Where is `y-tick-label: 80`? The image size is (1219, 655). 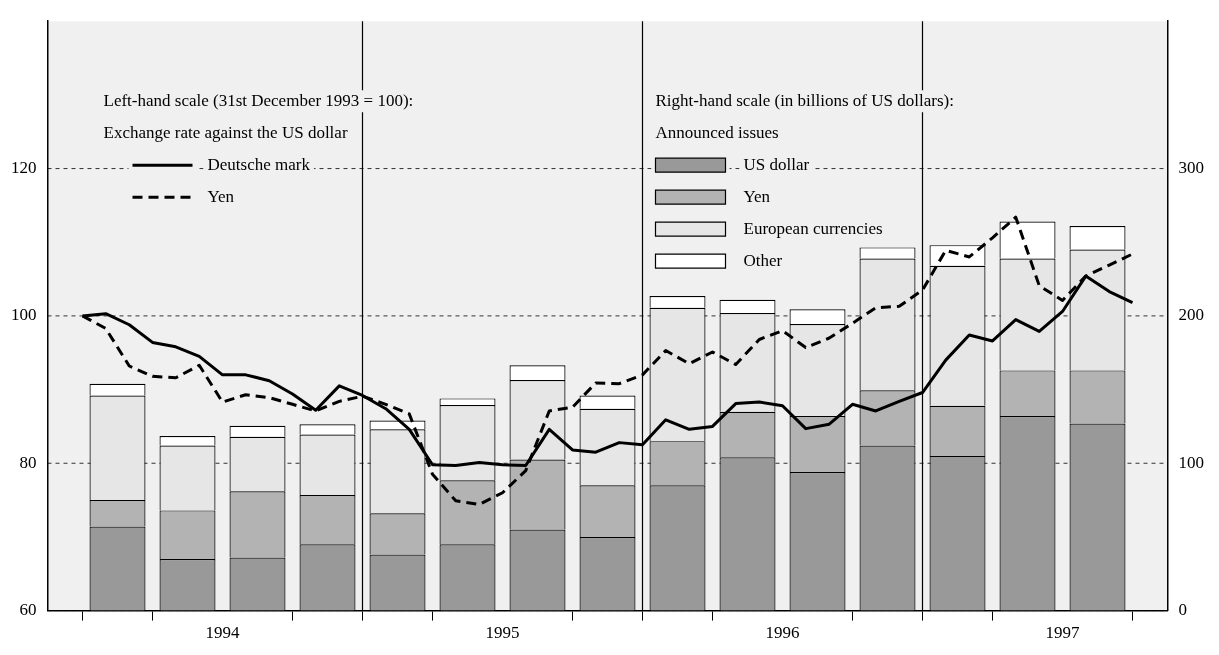
y-tick-label: 80 is located at coordinates (28, 462).